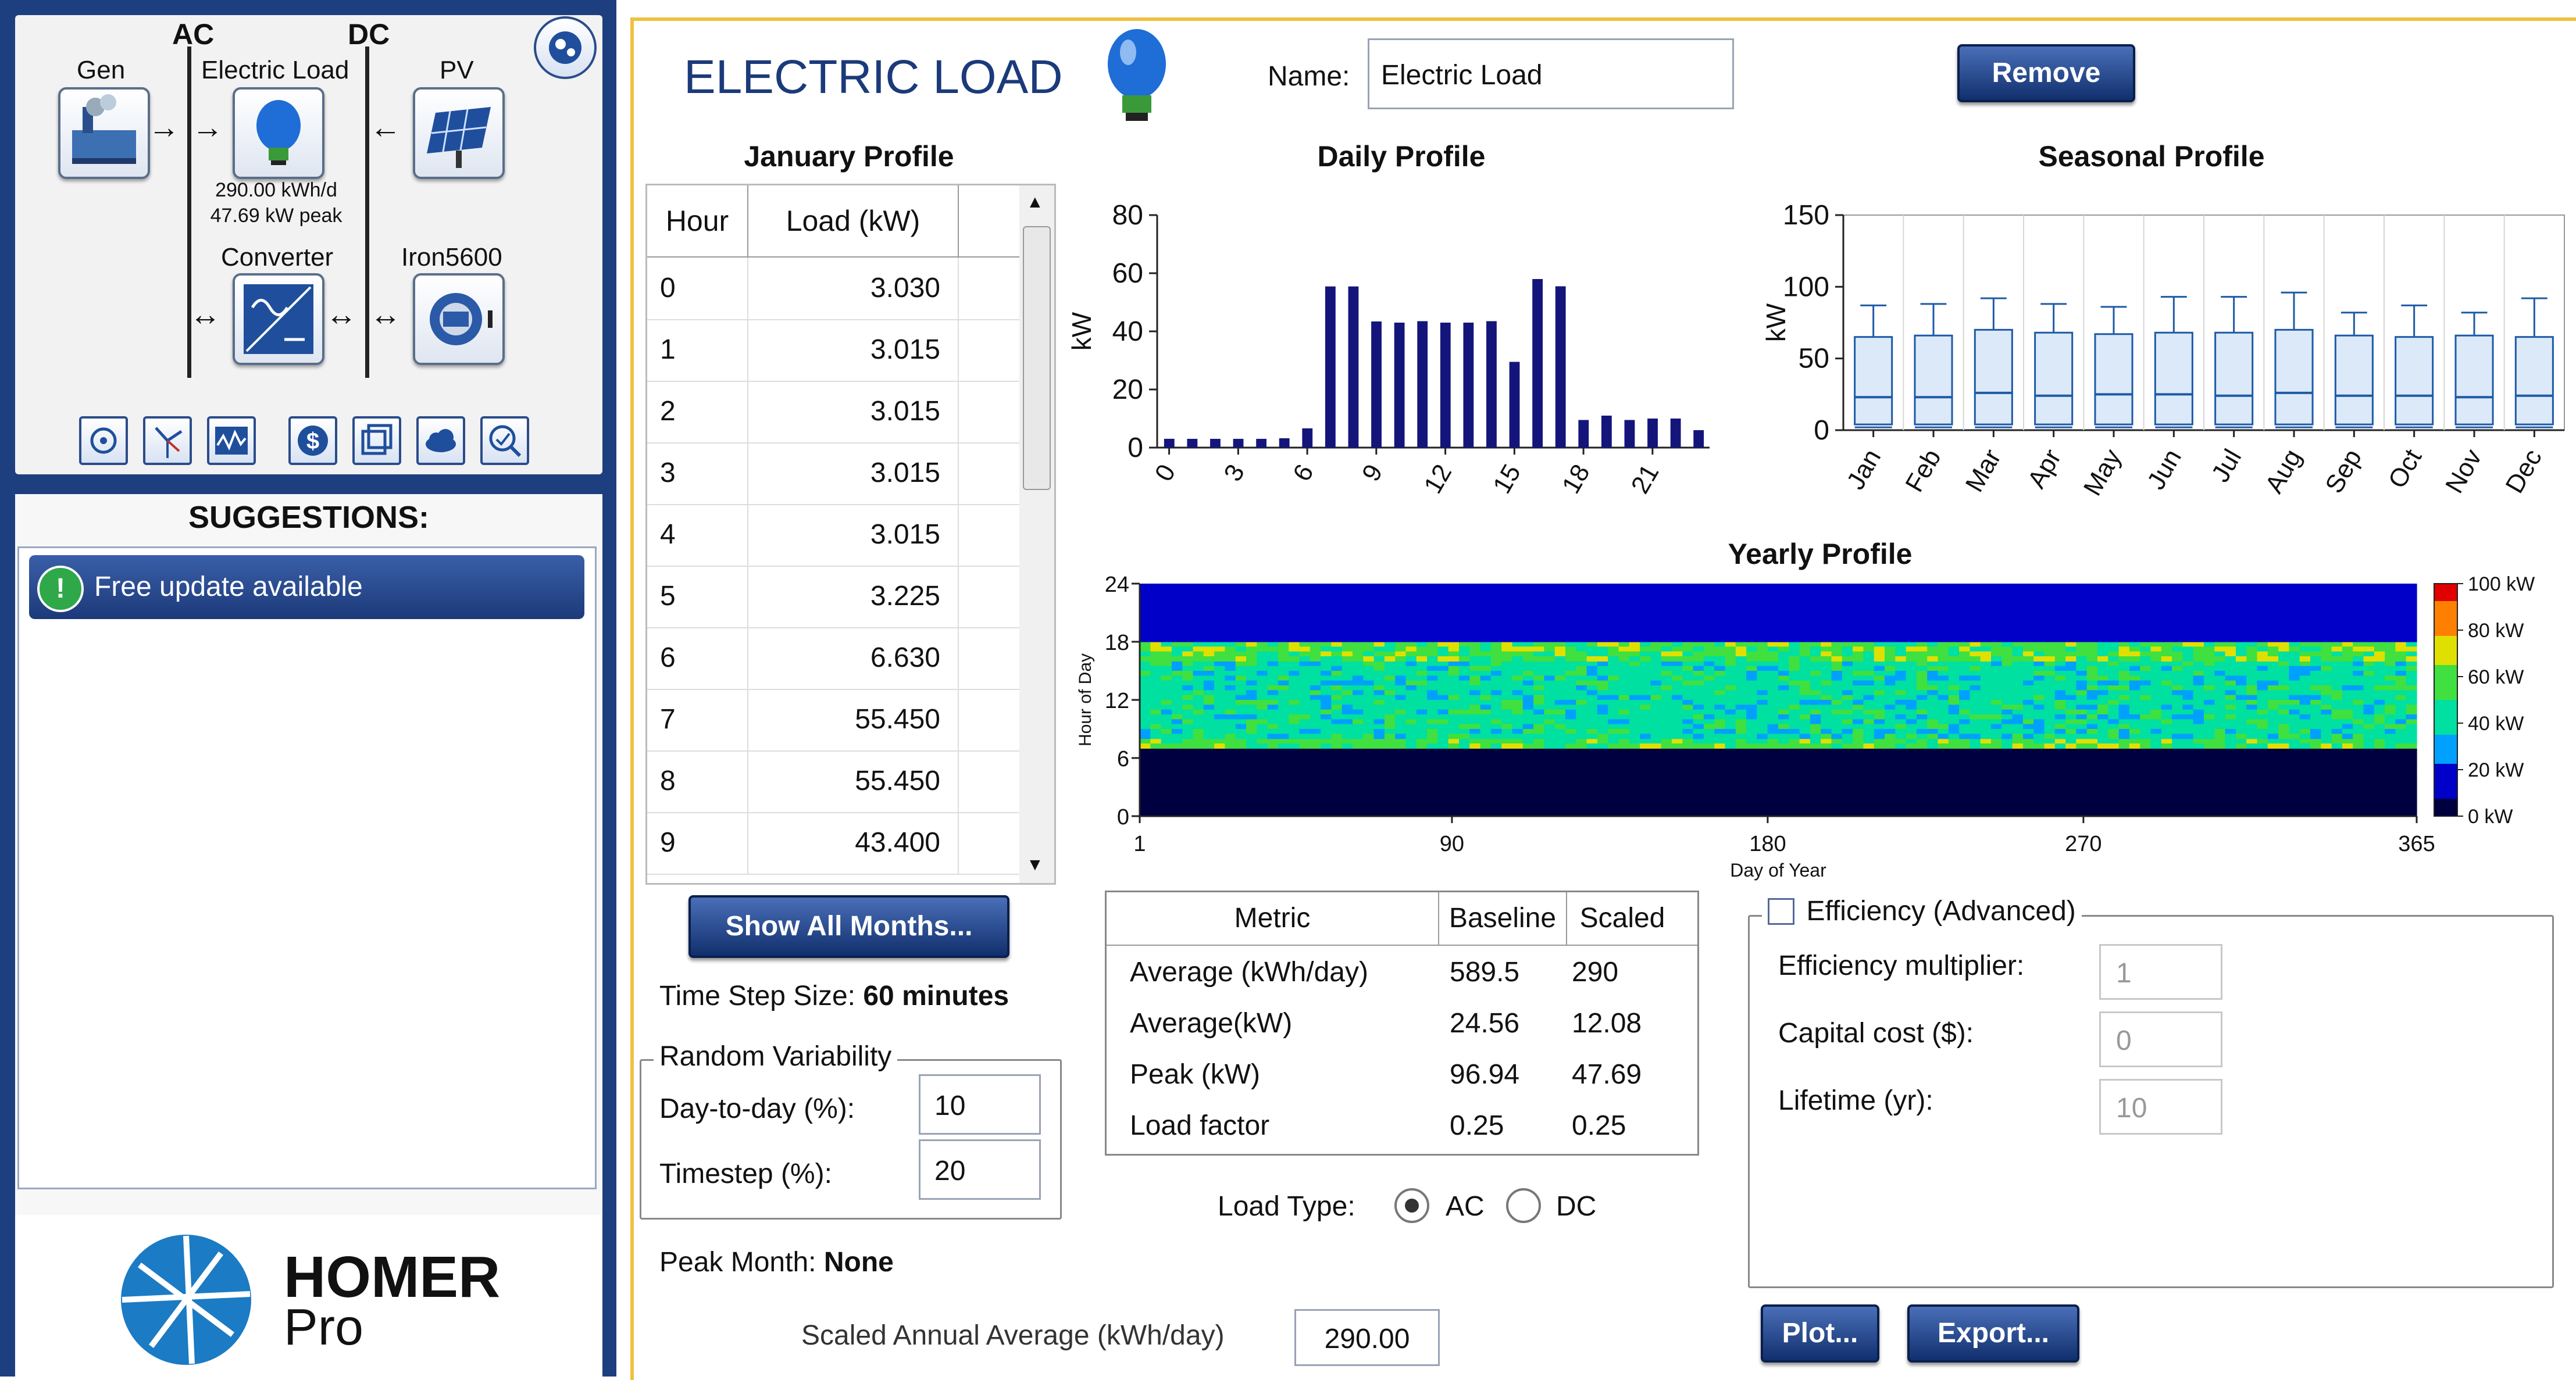 The height and width of the screenshot is (1380, 2576). What do you see at coordinates (1035, 865) in the screenshot?
I see `scroll-down-icon: ▼` at bounding box center [1035, 865].